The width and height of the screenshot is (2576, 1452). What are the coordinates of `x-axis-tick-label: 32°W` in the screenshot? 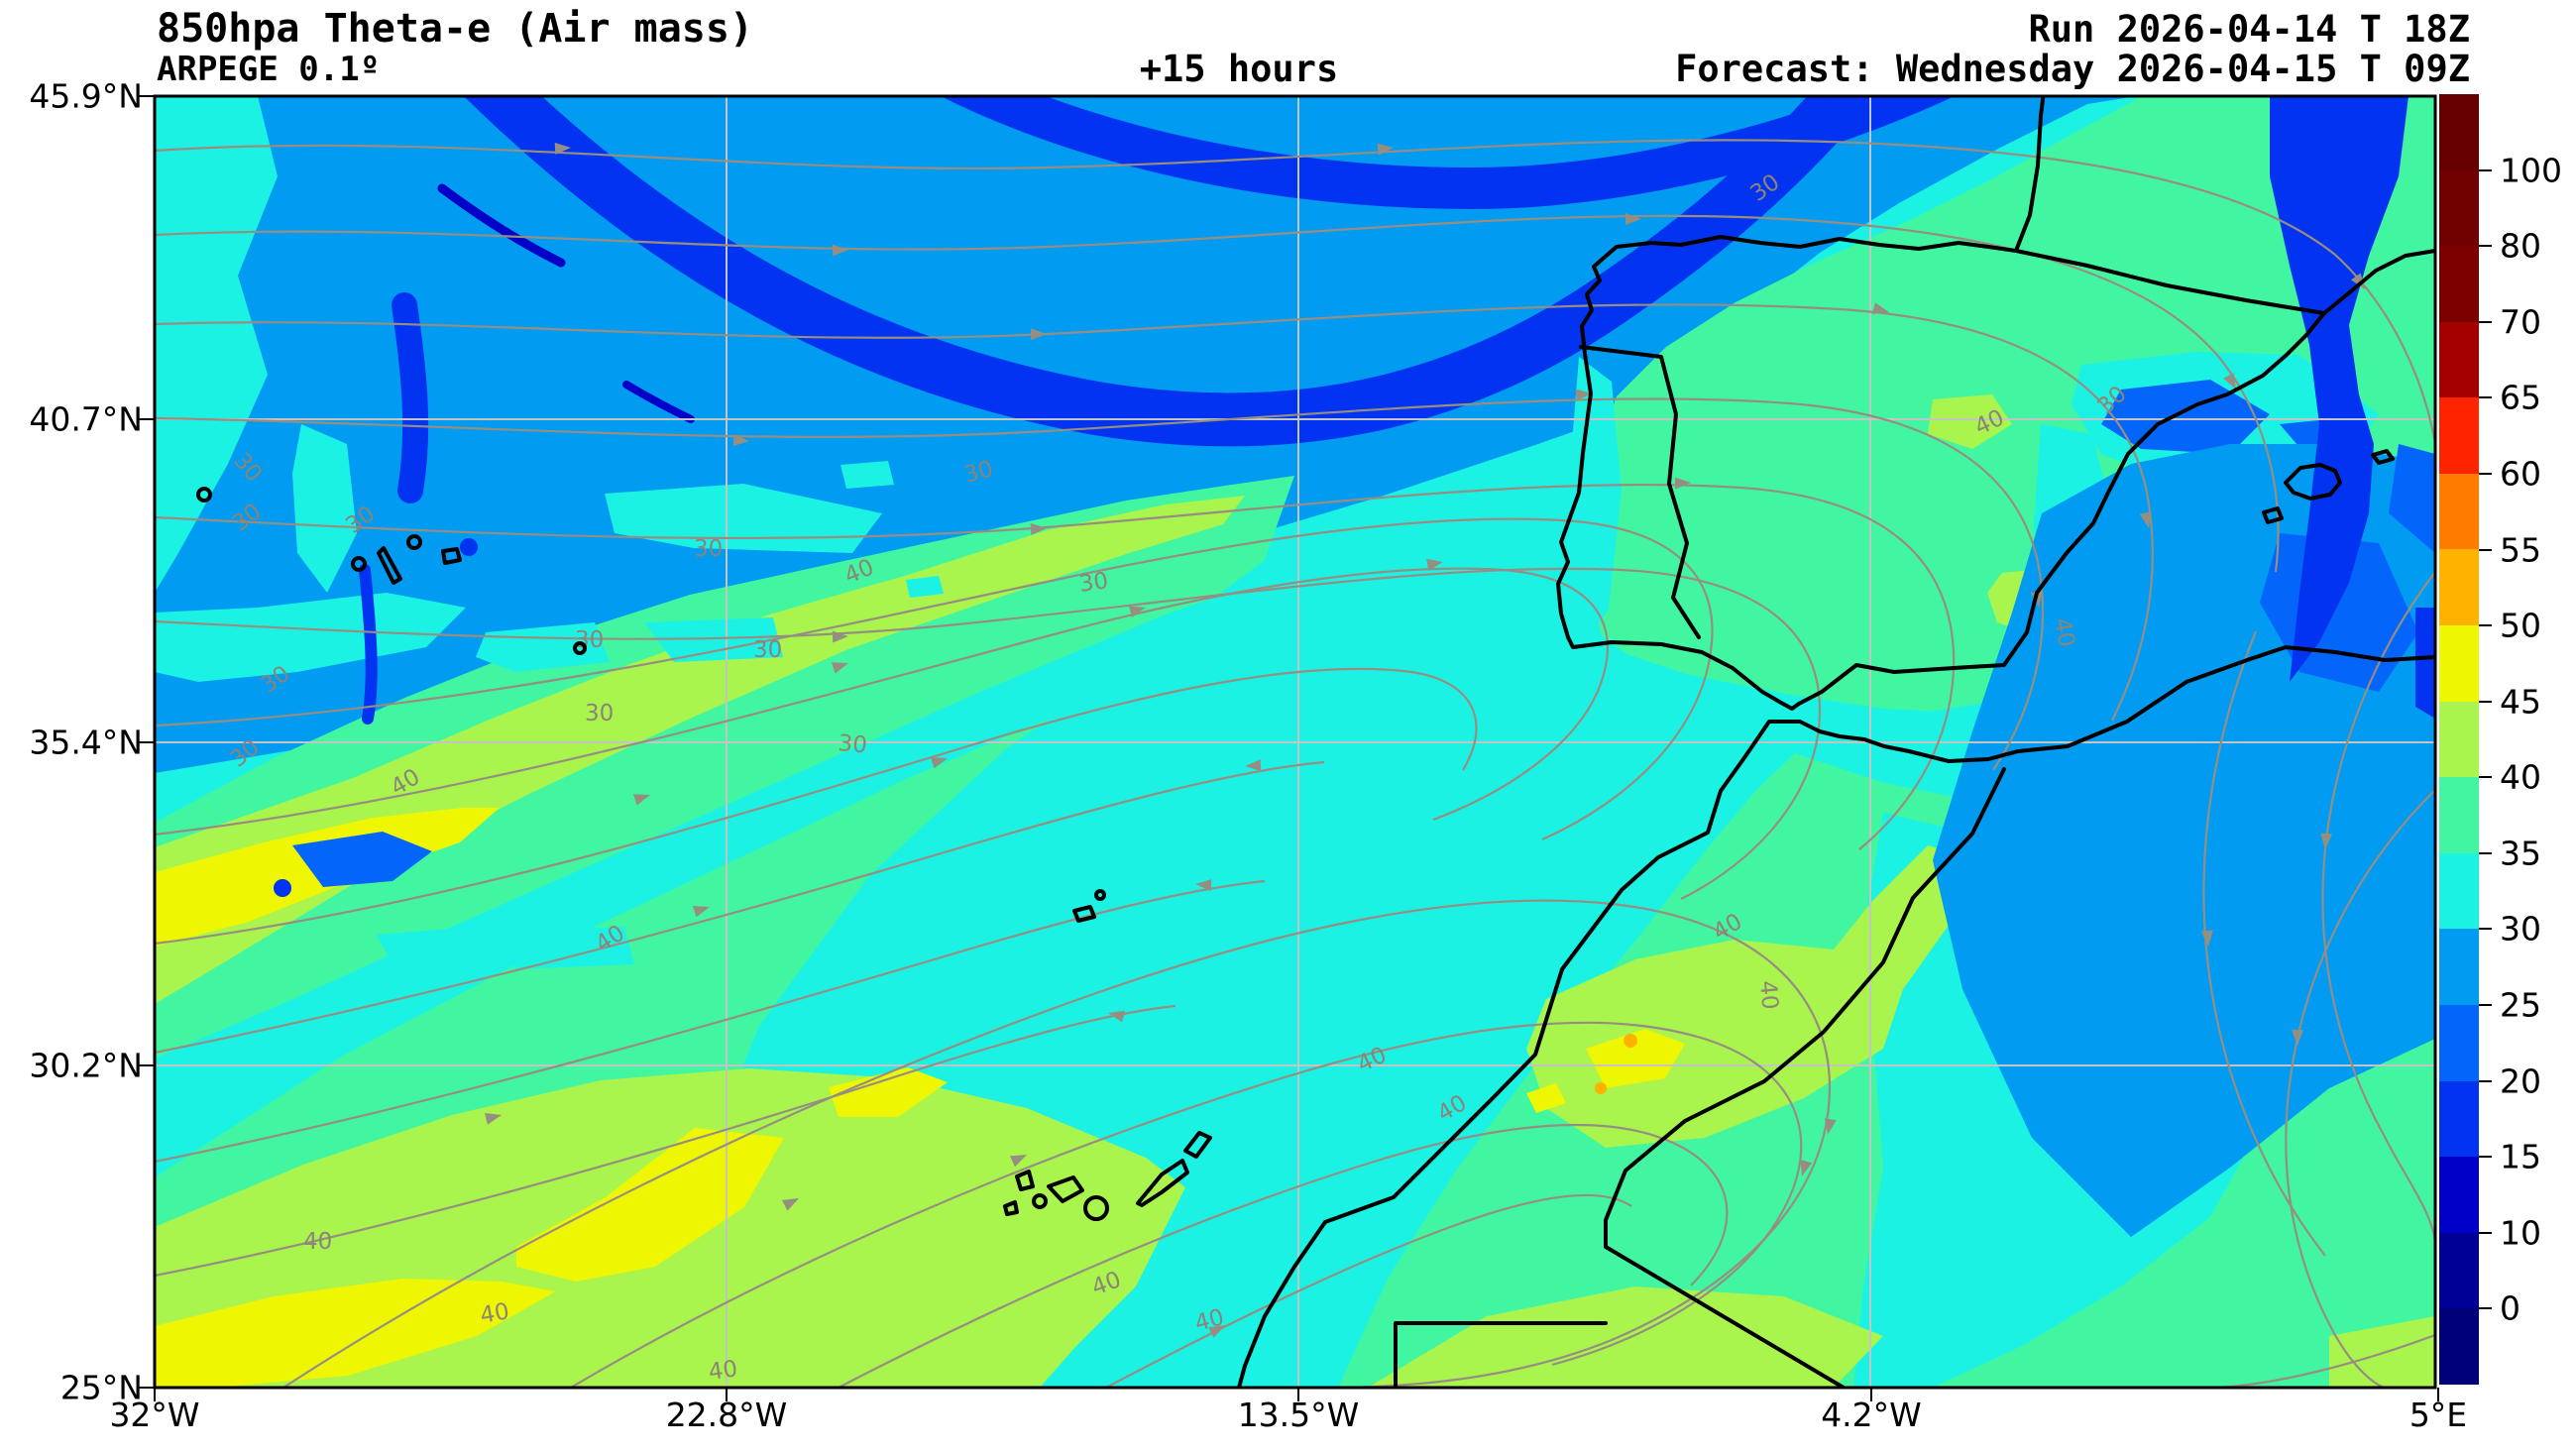 It's located at (154, 1415).